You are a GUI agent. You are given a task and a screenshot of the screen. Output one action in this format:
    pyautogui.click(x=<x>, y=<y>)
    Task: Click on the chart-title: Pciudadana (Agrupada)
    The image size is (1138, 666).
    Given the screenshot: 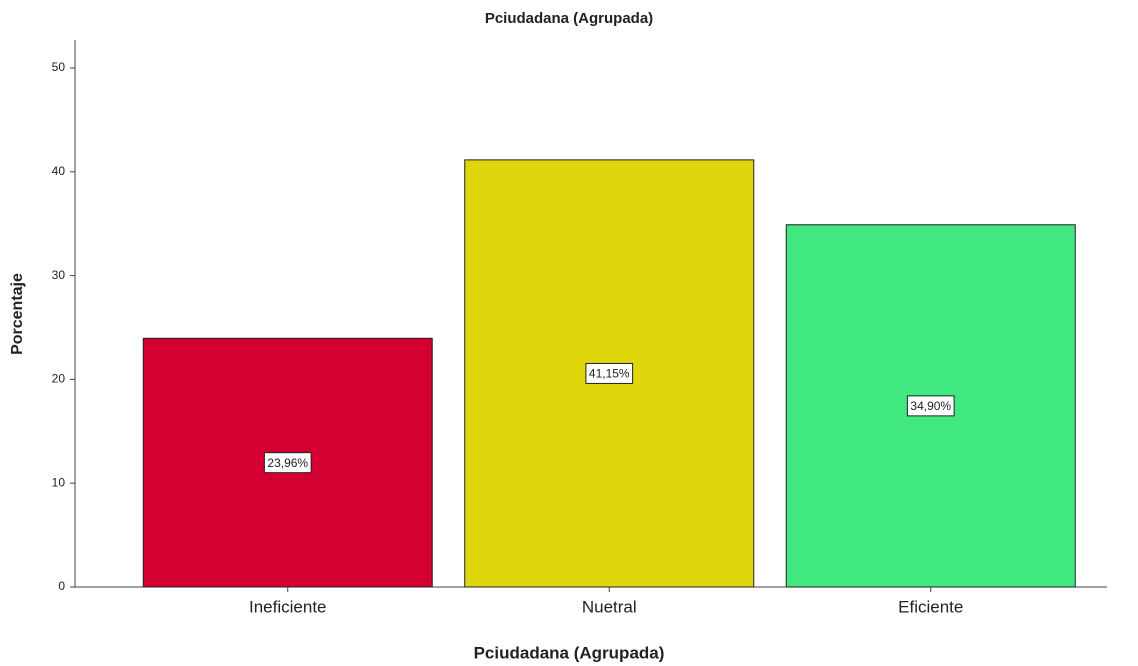 What is the action you would take?
    pyautogui.click(x=569, y=18)
    